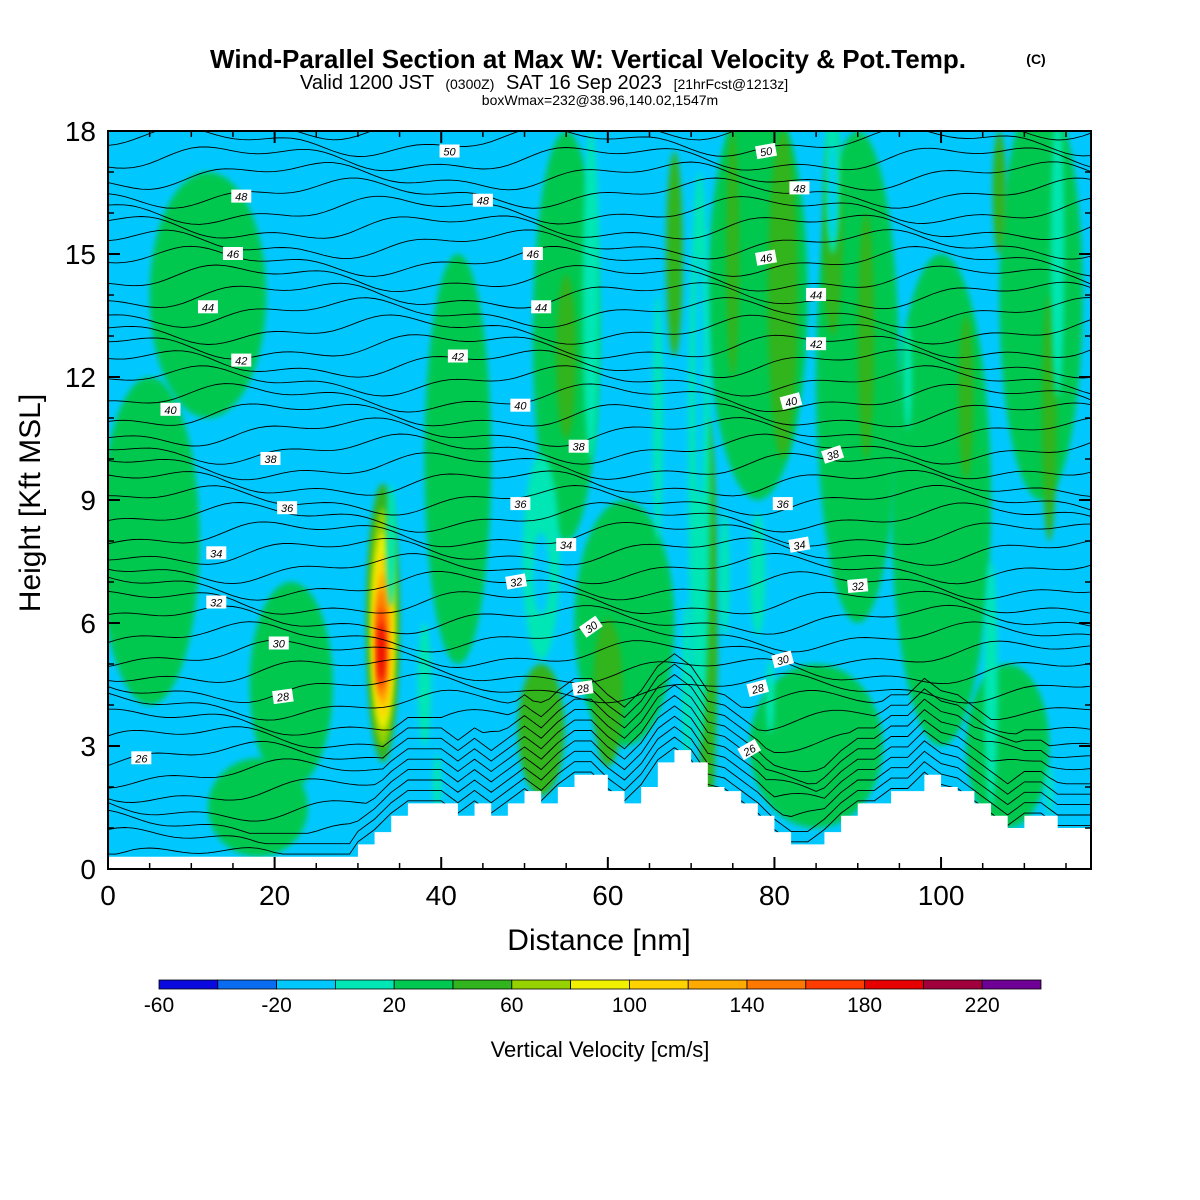  I want to click on colorbar-tick-label--60: -60, so click(159, 1005).